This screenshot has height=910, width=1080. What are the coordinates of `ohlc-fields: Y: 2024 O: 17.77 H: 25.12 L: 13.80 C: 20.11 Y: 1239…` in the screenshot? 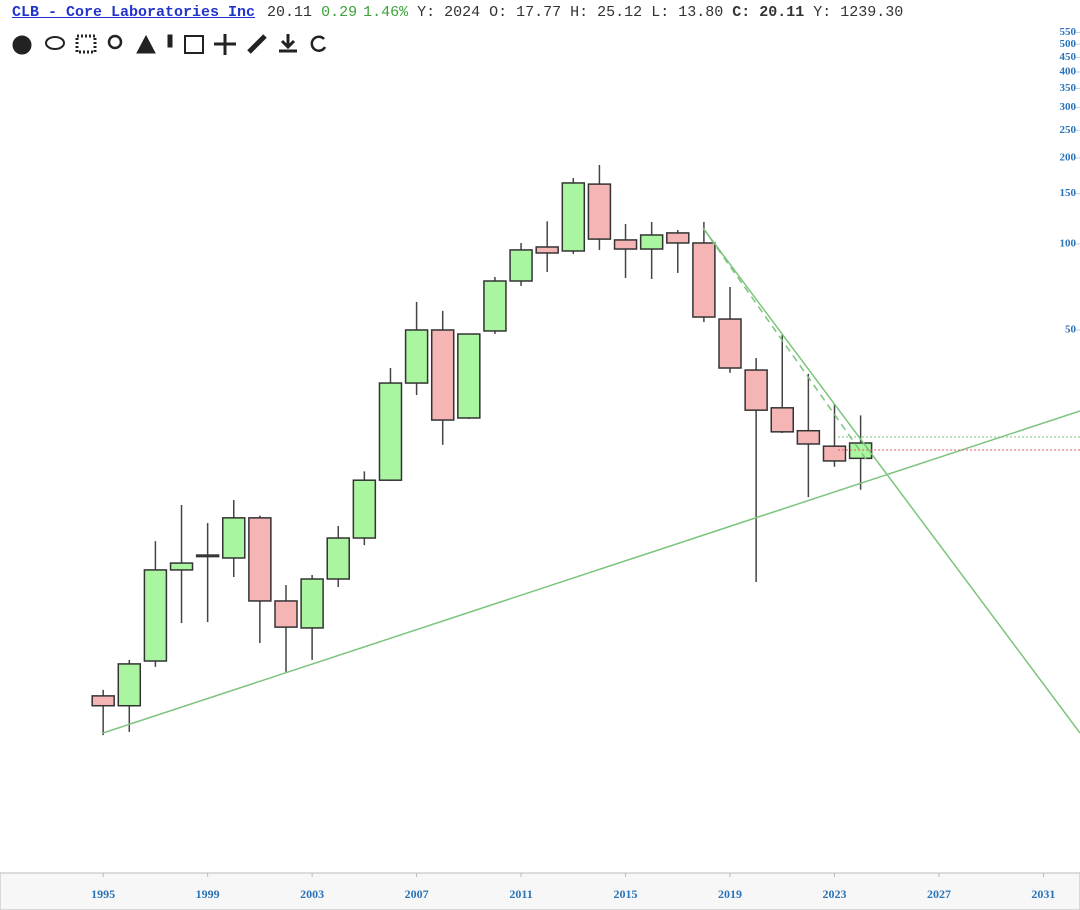 It's located at (664, 12).